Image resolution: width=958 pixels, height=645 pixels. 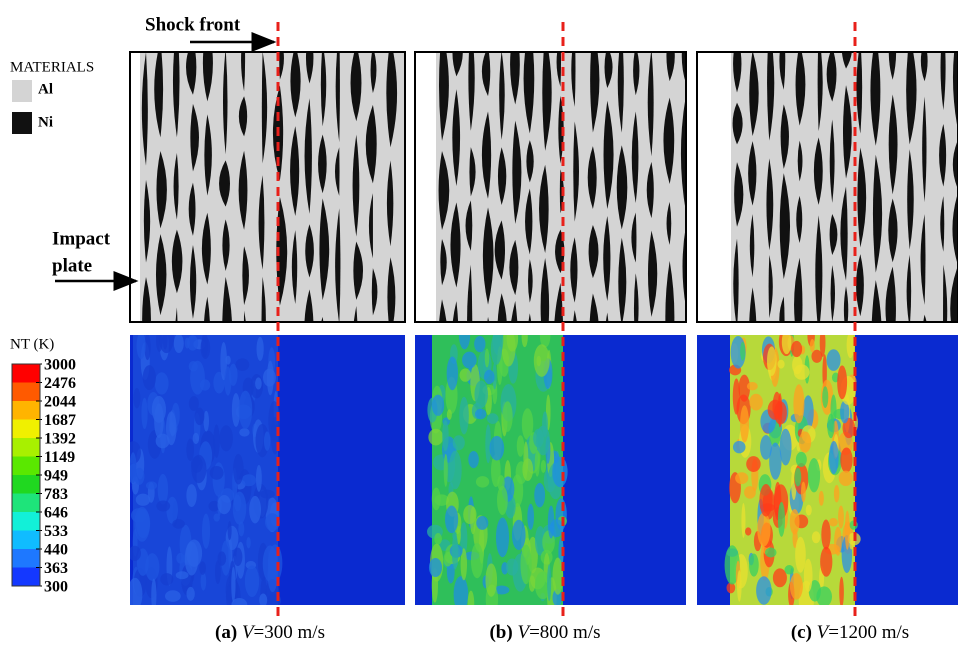 What do you see at coordinates (249, 632) in the screenshot?
I see `caption-variable: V` at bounding box center [249, 632].